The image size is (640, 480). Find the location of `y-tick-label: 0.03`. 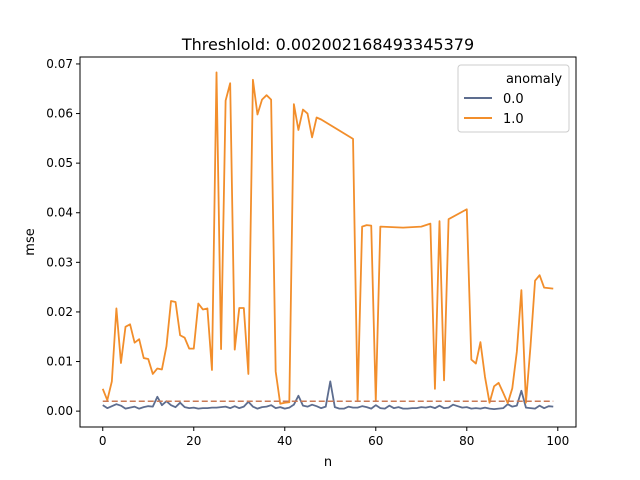

y-tick-label: 0.03 is located at coordinates (59, 262).